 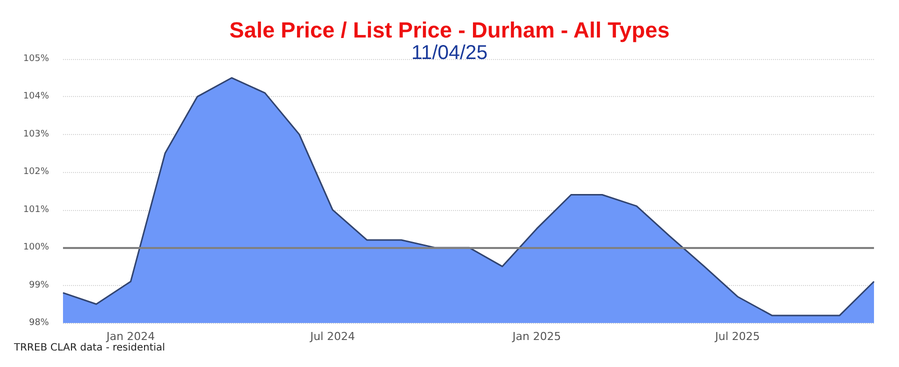 What do you see at coordinates (36, 209) in the screenshot?
I see `y-tick-label: 101%` at bounding box center [36, 209].